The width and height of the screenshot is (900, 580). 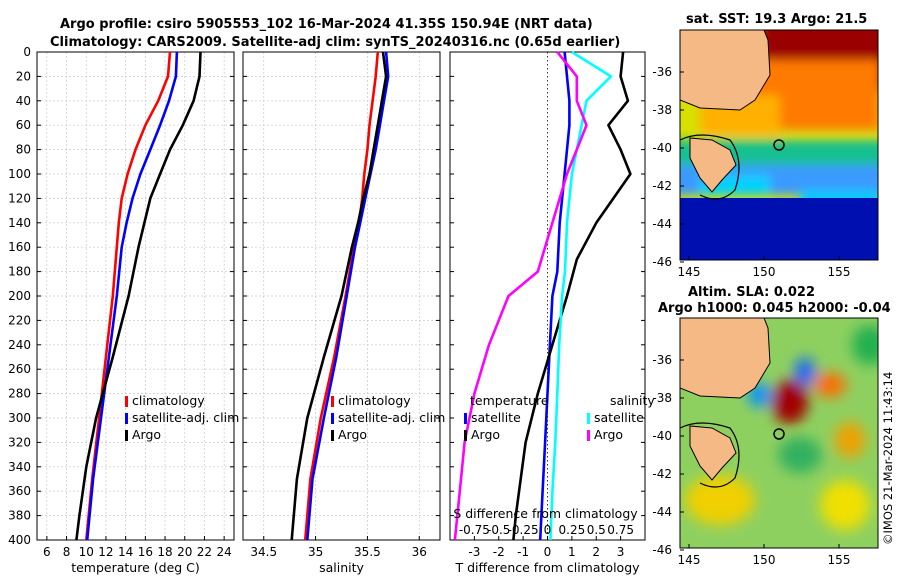 I want to click on depth-tick-label: 380, so click(x=19, y=516).